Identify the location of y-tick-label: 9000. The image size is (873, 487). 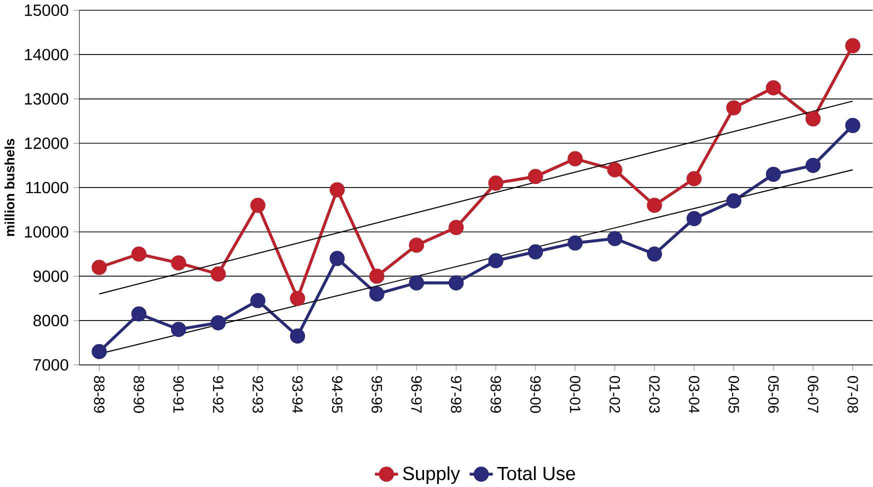
(51, 276).